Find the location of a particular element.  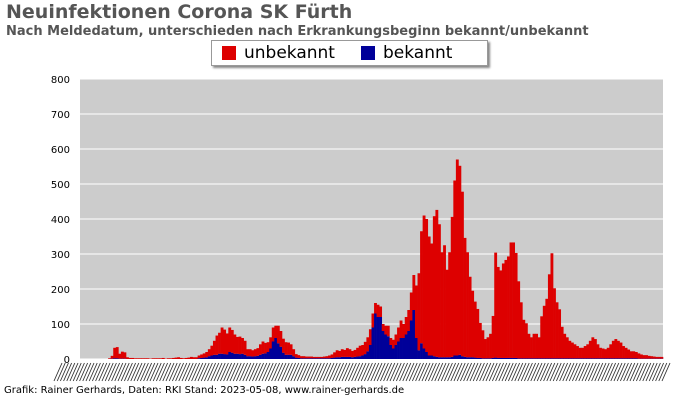

legend-swatch-unbekannt is located at coordinates (229, 53).